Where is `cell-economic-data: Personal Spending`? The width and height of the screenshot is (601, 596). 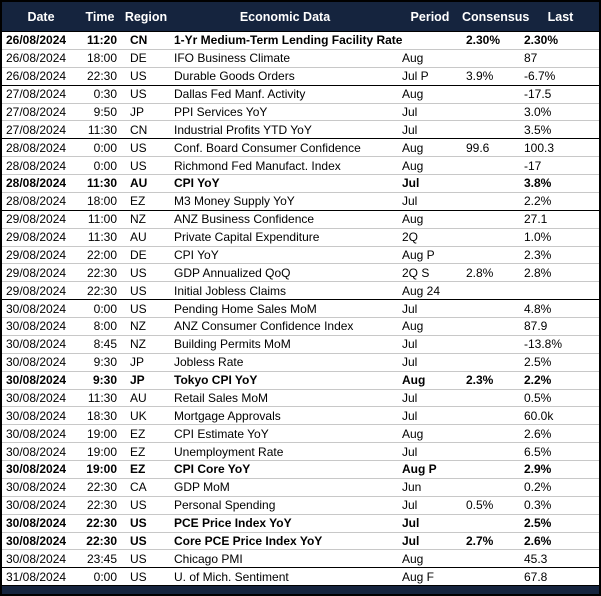
cell-economic-data: Personal Spending is located at coordinates (225, 505).